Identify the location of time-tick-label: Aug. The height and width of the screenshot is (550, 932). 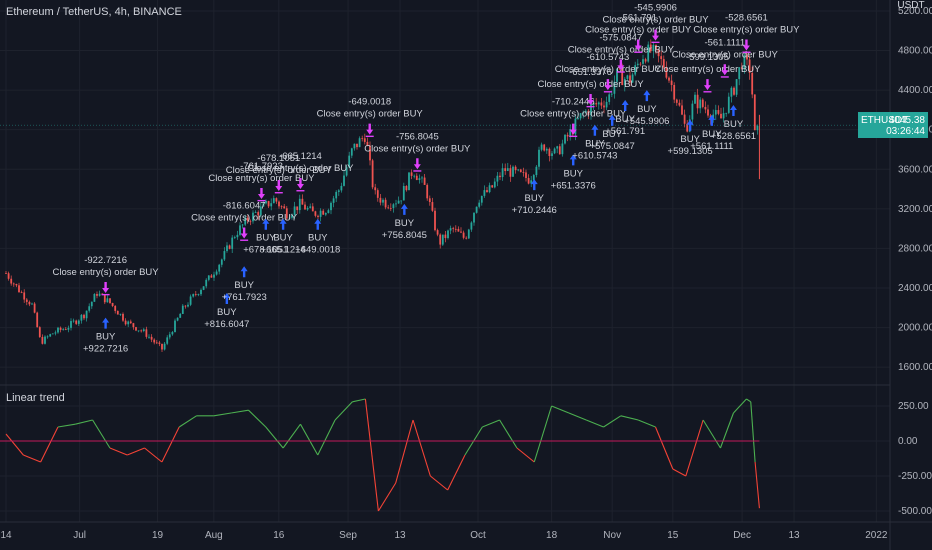
(214, 535).